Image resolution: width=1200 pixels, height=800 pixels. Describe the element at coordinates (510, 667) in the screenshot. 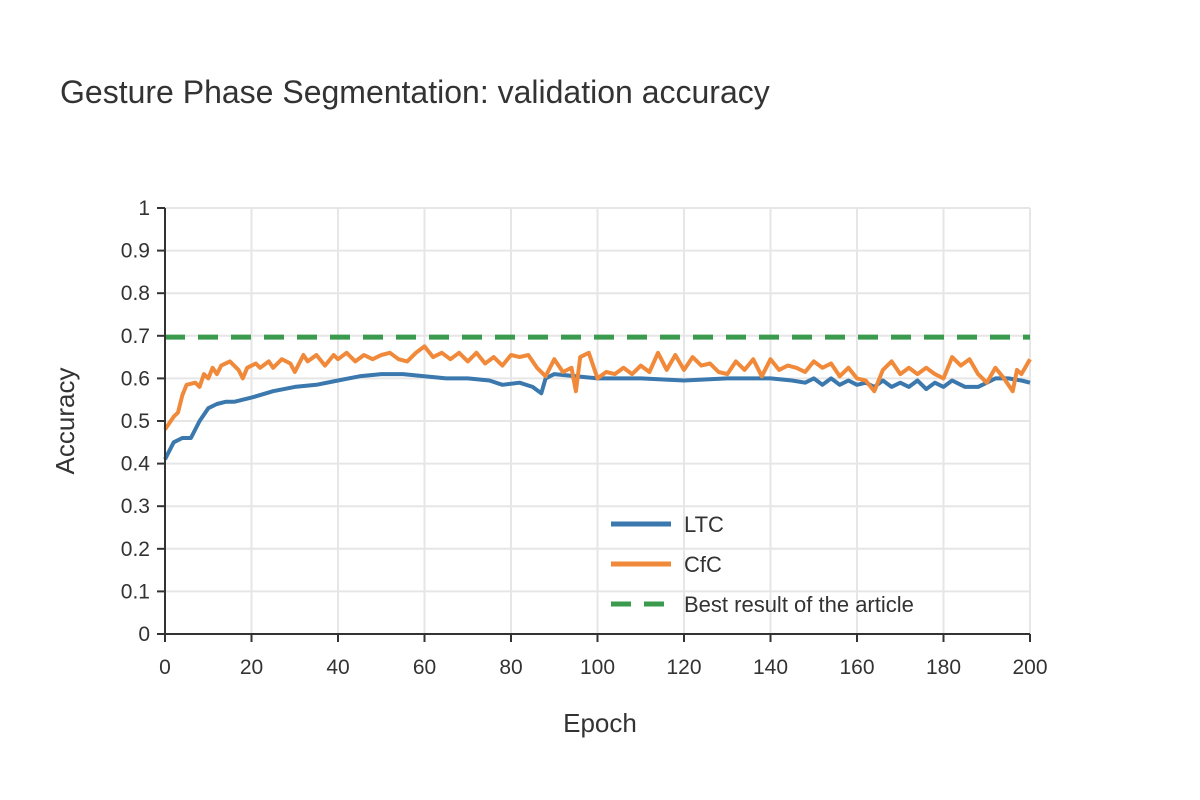

I see `x-tick-label: 80` at that location.